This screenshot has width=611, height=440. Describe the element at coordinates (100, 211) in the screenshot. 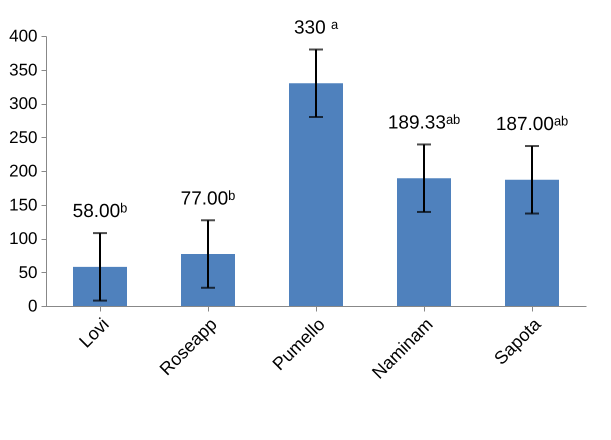

I see `data-label: 58.00ᵇ` at that location.